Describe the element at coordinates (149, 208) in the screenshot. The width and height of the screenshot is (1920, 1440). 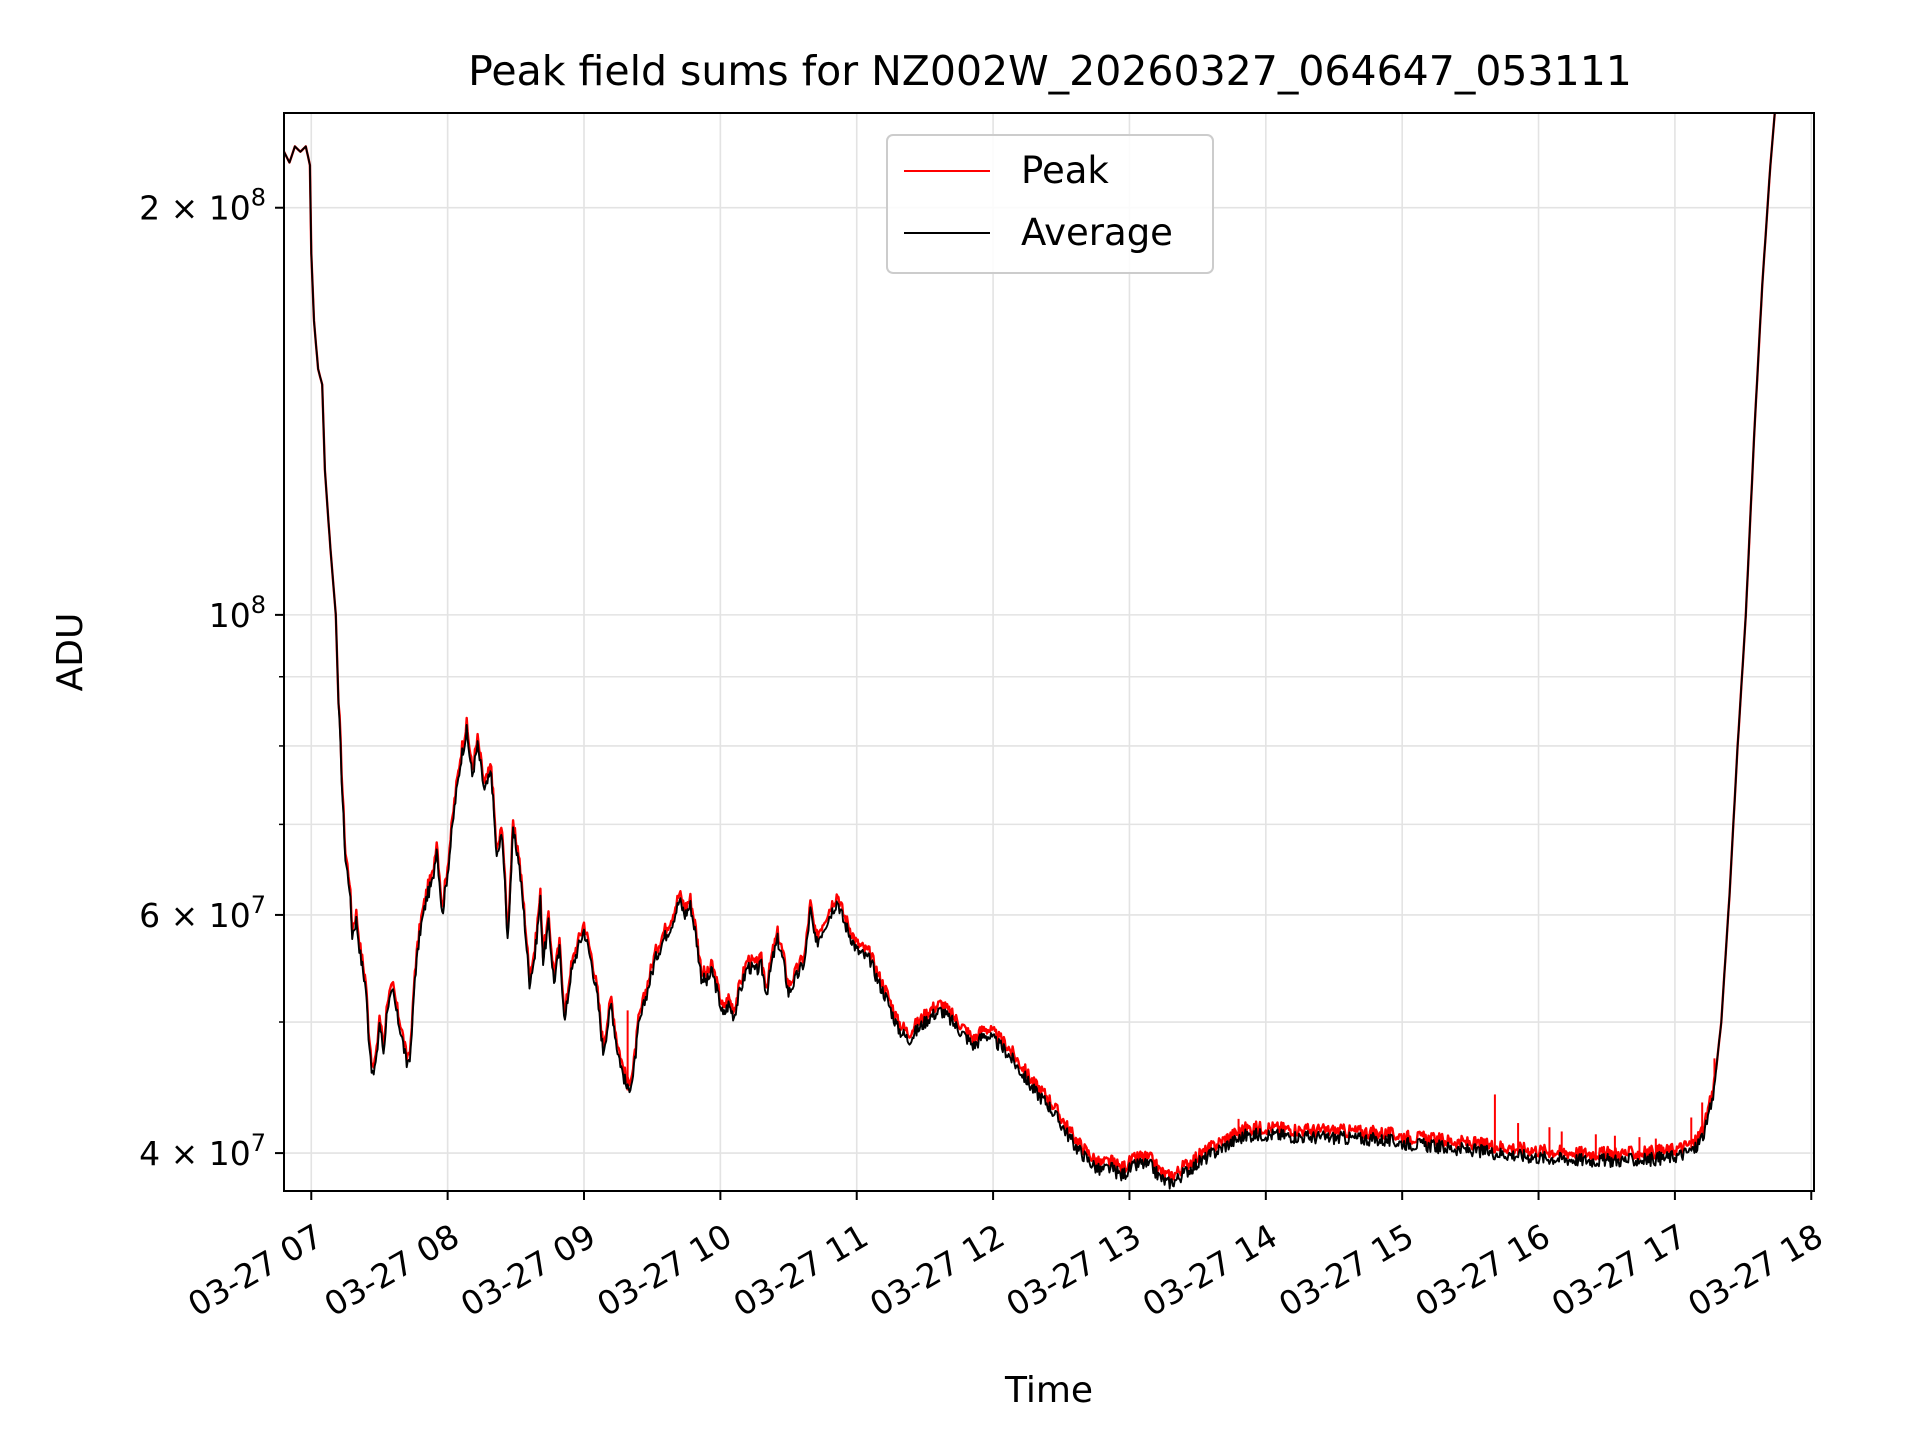
I see `y-tick-mantissa: 2` at that location.